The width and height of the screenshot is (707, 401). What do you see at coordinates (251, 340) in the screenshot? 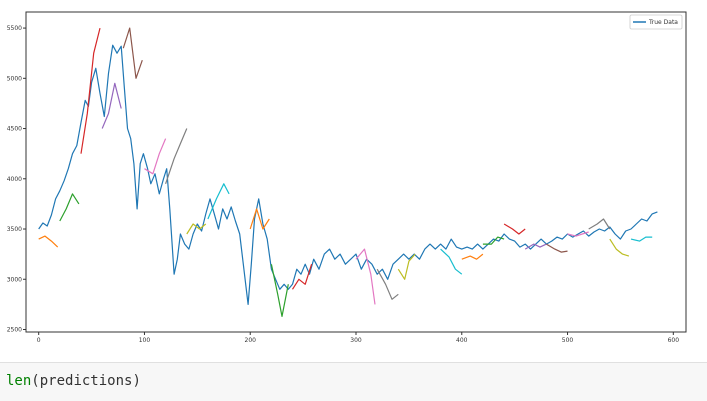
I see `x-tick-label: 200` at bounding box center [251, 340].